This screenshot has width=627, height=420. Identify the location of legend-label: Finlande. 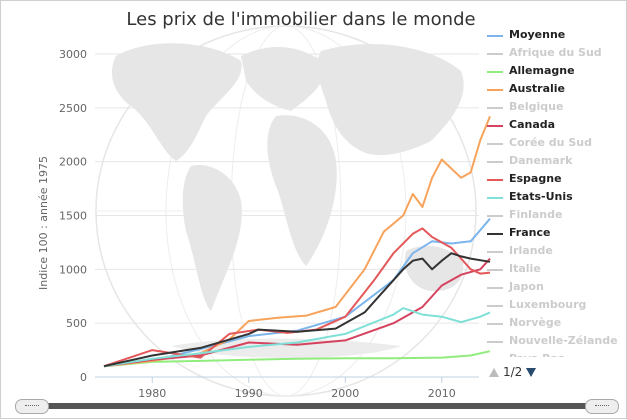
(536, 214).